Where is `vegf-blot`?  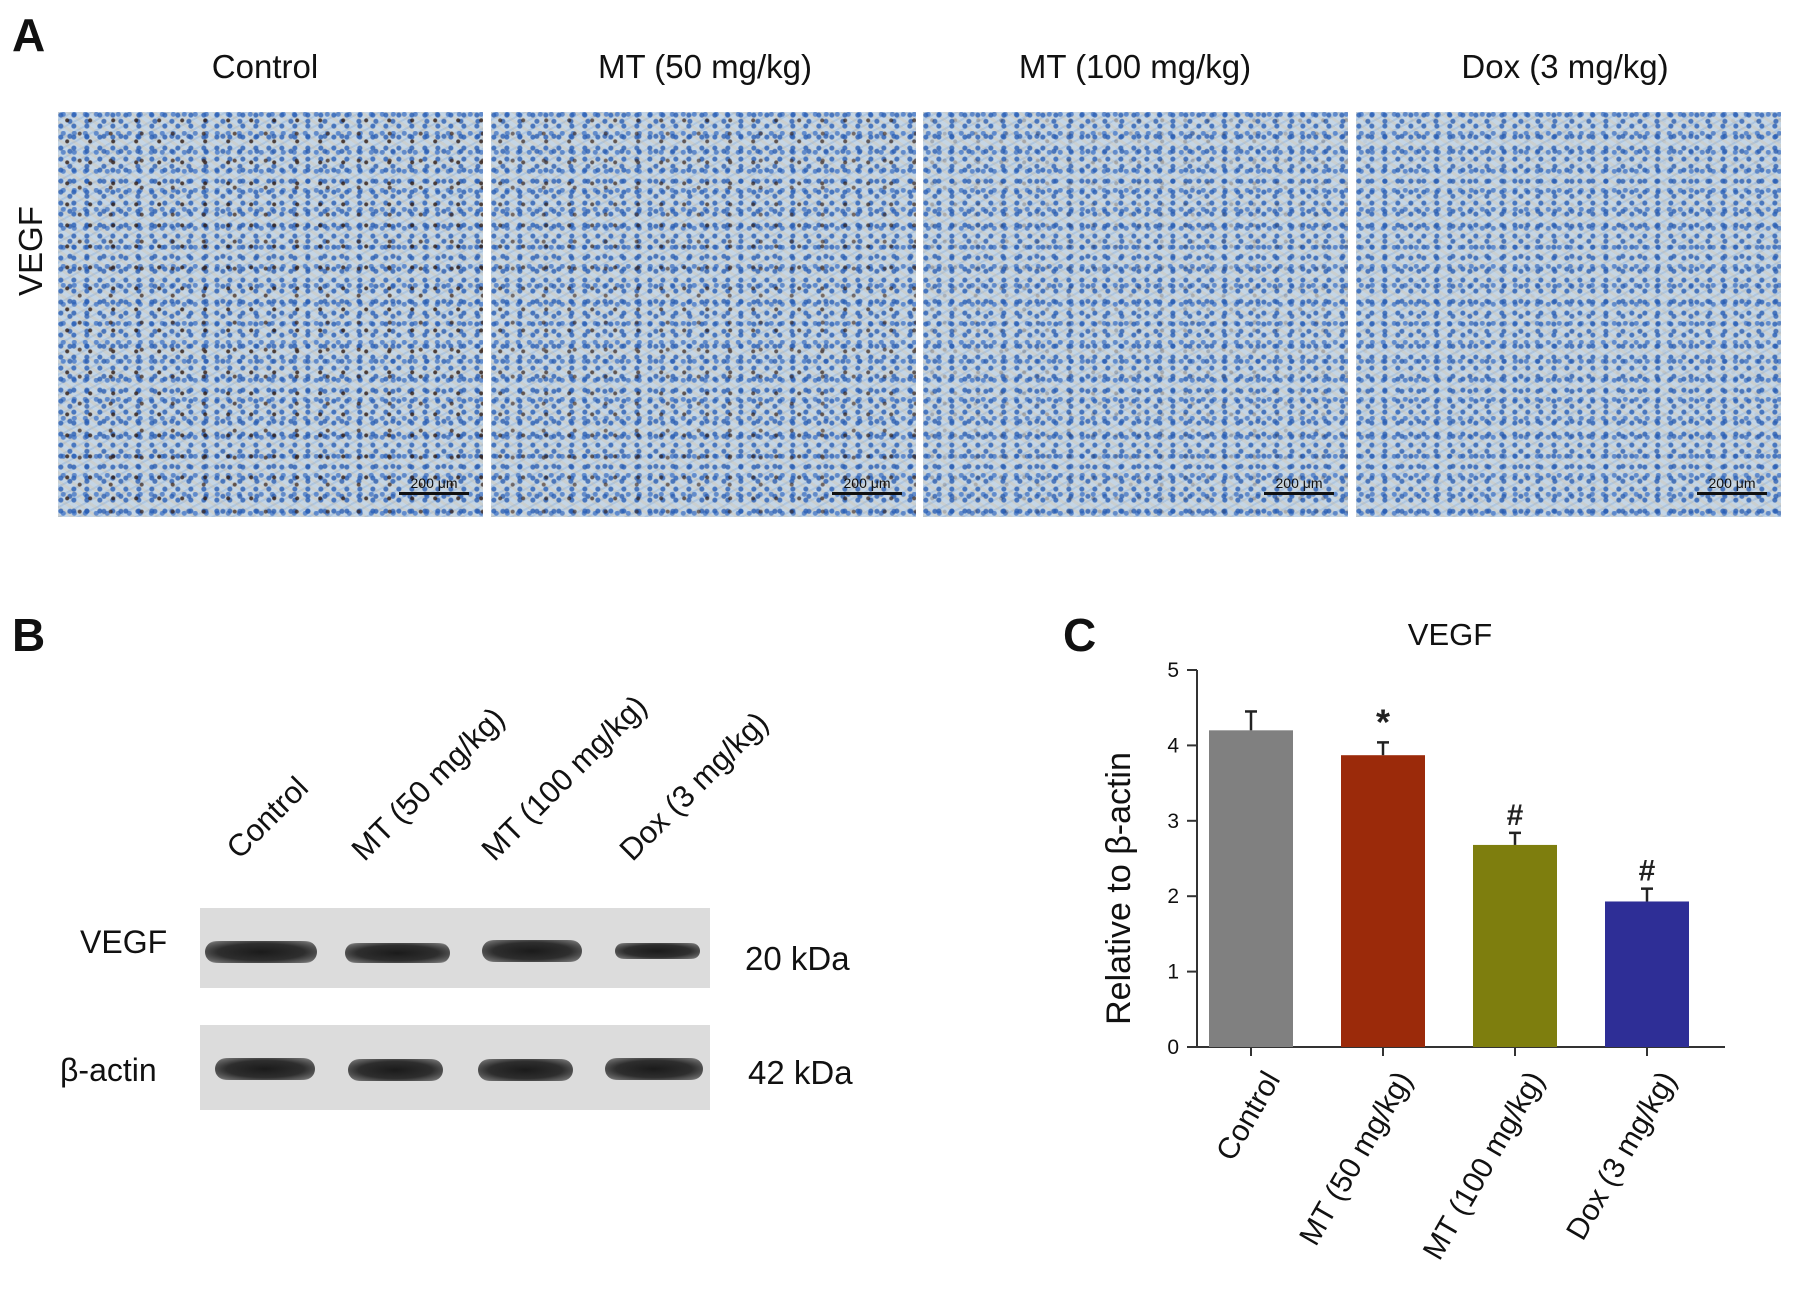
vegf-blot is located at coordinates (455, 948).